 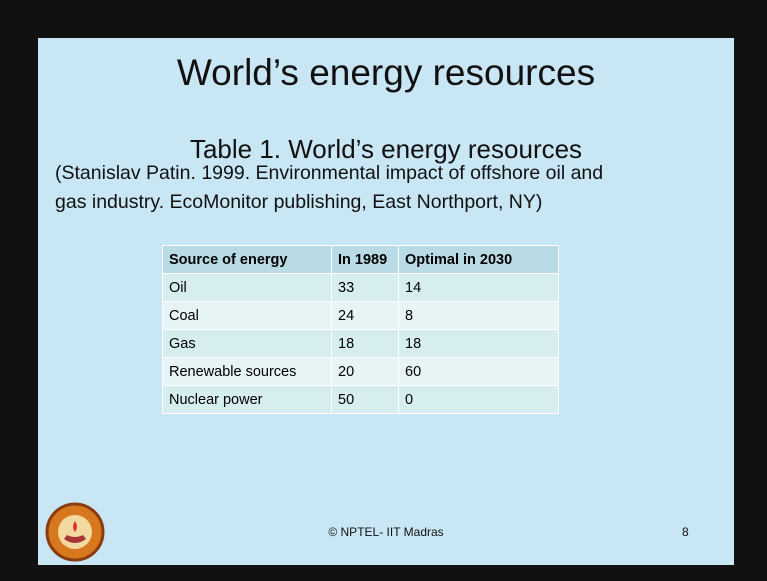 I want to click on table-cell: Renewable sources, so click(x=247, y=371).